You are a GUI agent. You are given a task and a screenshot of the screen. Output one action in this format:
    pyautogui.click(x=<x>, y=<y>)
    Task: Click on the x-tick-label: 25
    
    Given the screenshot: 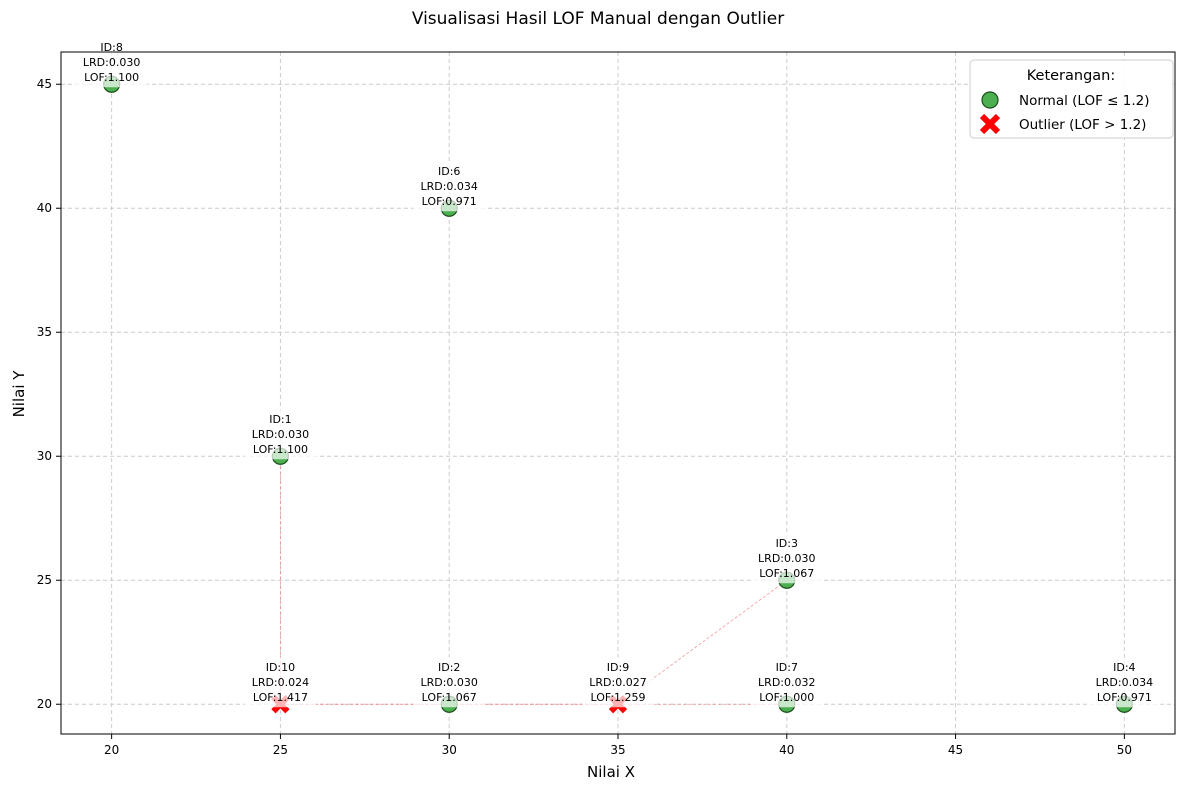 What is the action you would take?
    pyautogui.click(x=280, y=750)
    